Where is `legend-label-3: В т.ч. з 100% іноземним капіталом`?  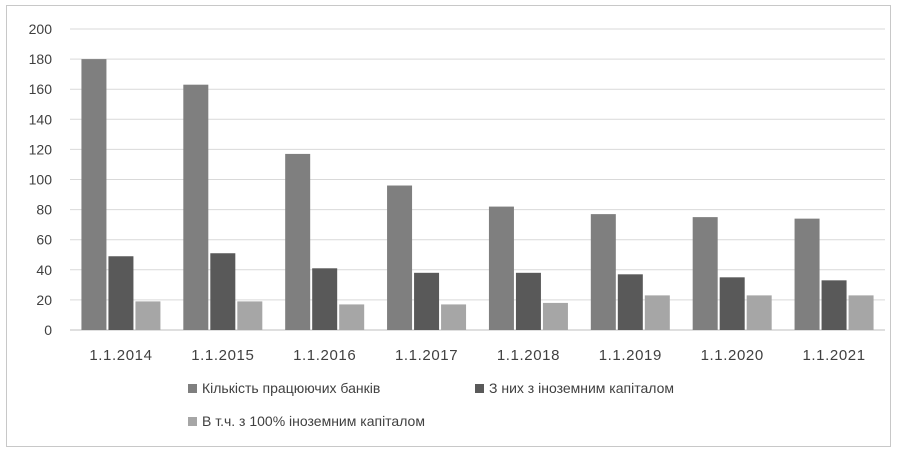
legend-label-3: В т.ч. з 100% іноземним капіталом is located at coordinates (313, 421).